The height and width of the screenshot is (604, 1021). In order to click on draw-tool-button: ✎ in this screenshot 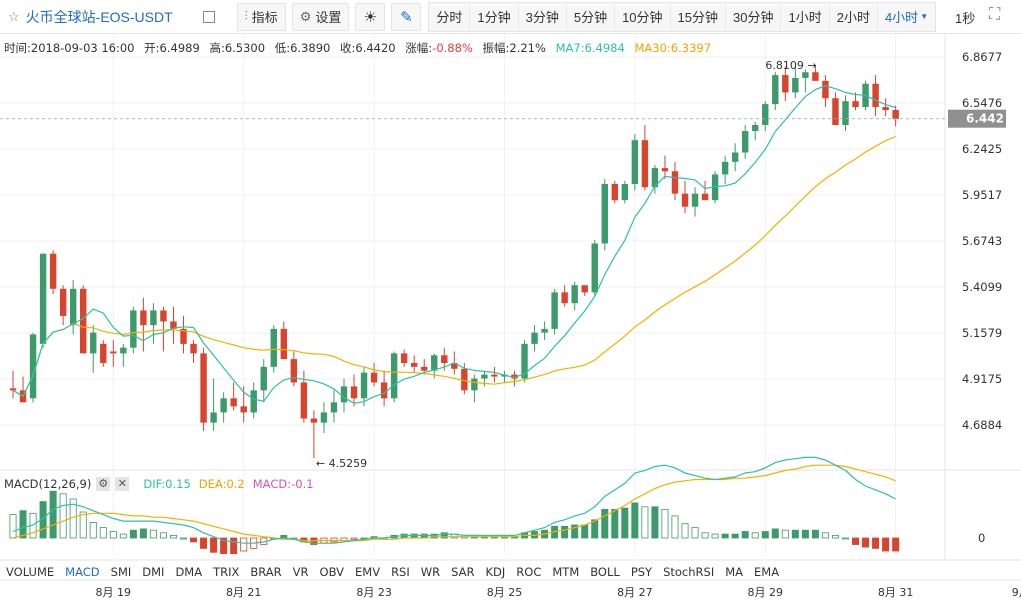, I will do `click(406, 16)`.